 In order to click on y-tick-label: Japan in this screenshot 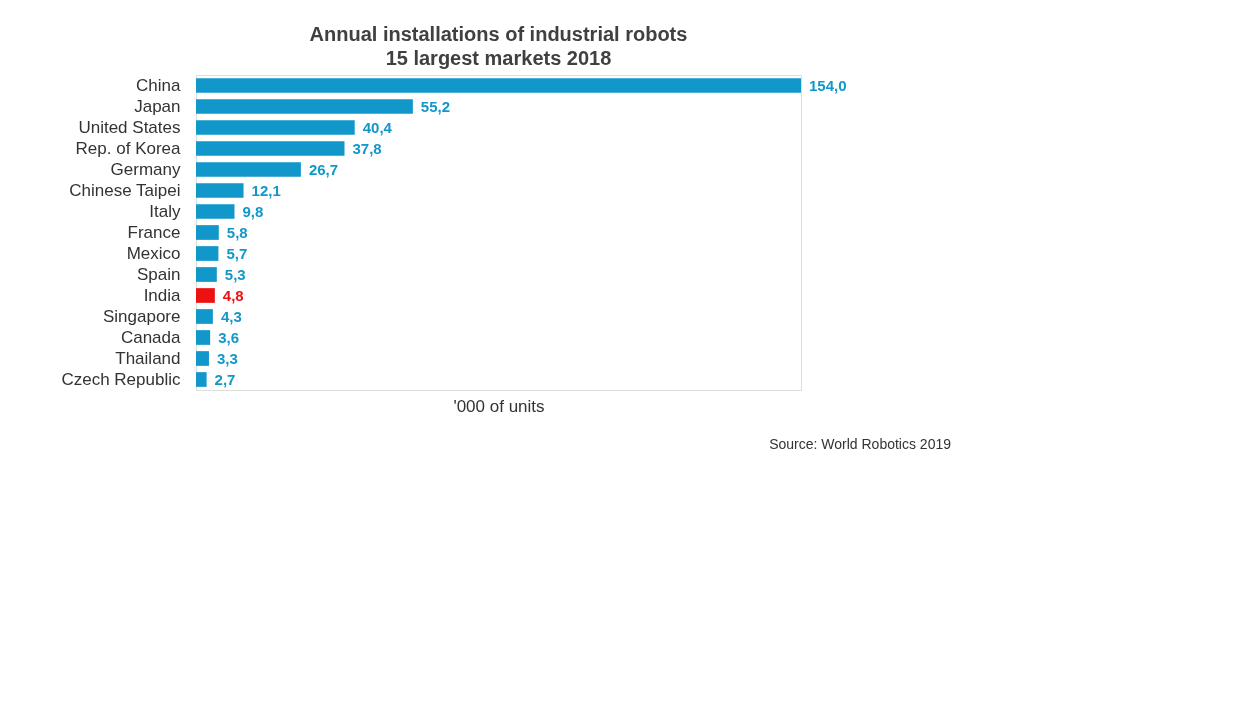, I will do `click(157, 106)`.